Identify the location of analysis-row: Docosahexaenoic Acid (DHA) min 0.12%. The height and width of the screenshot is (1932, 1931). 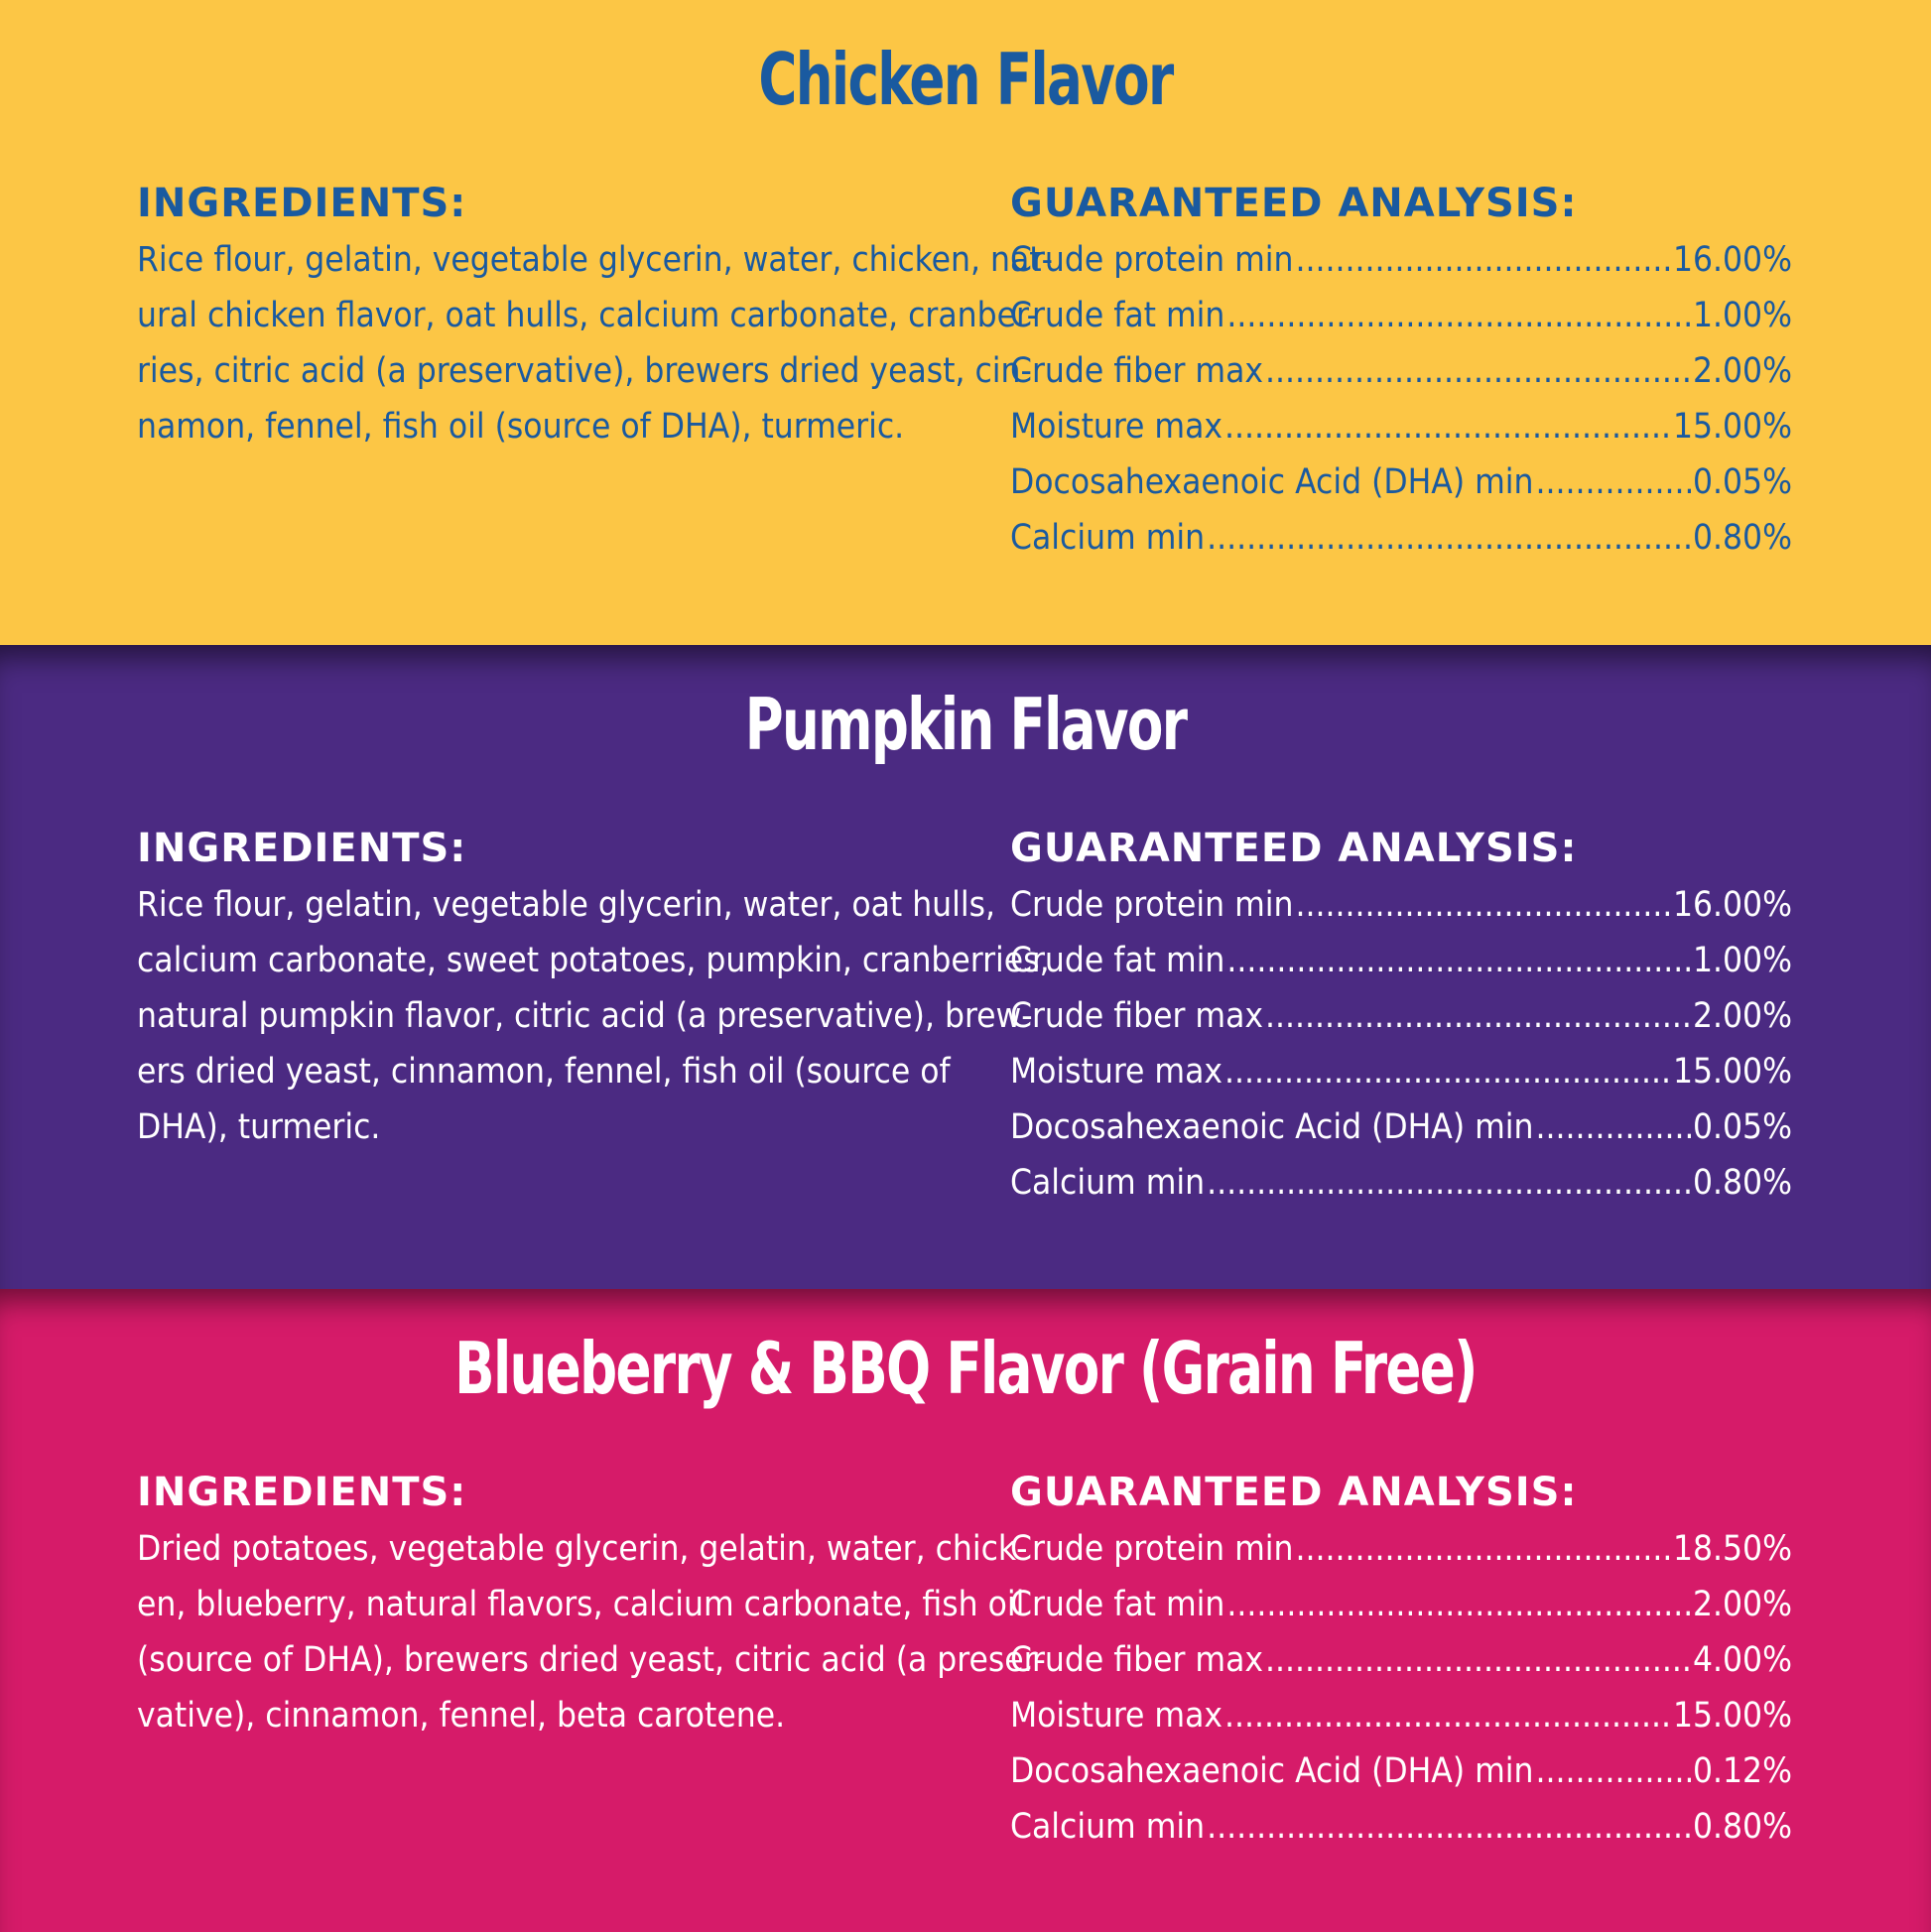
(1401, 1771).